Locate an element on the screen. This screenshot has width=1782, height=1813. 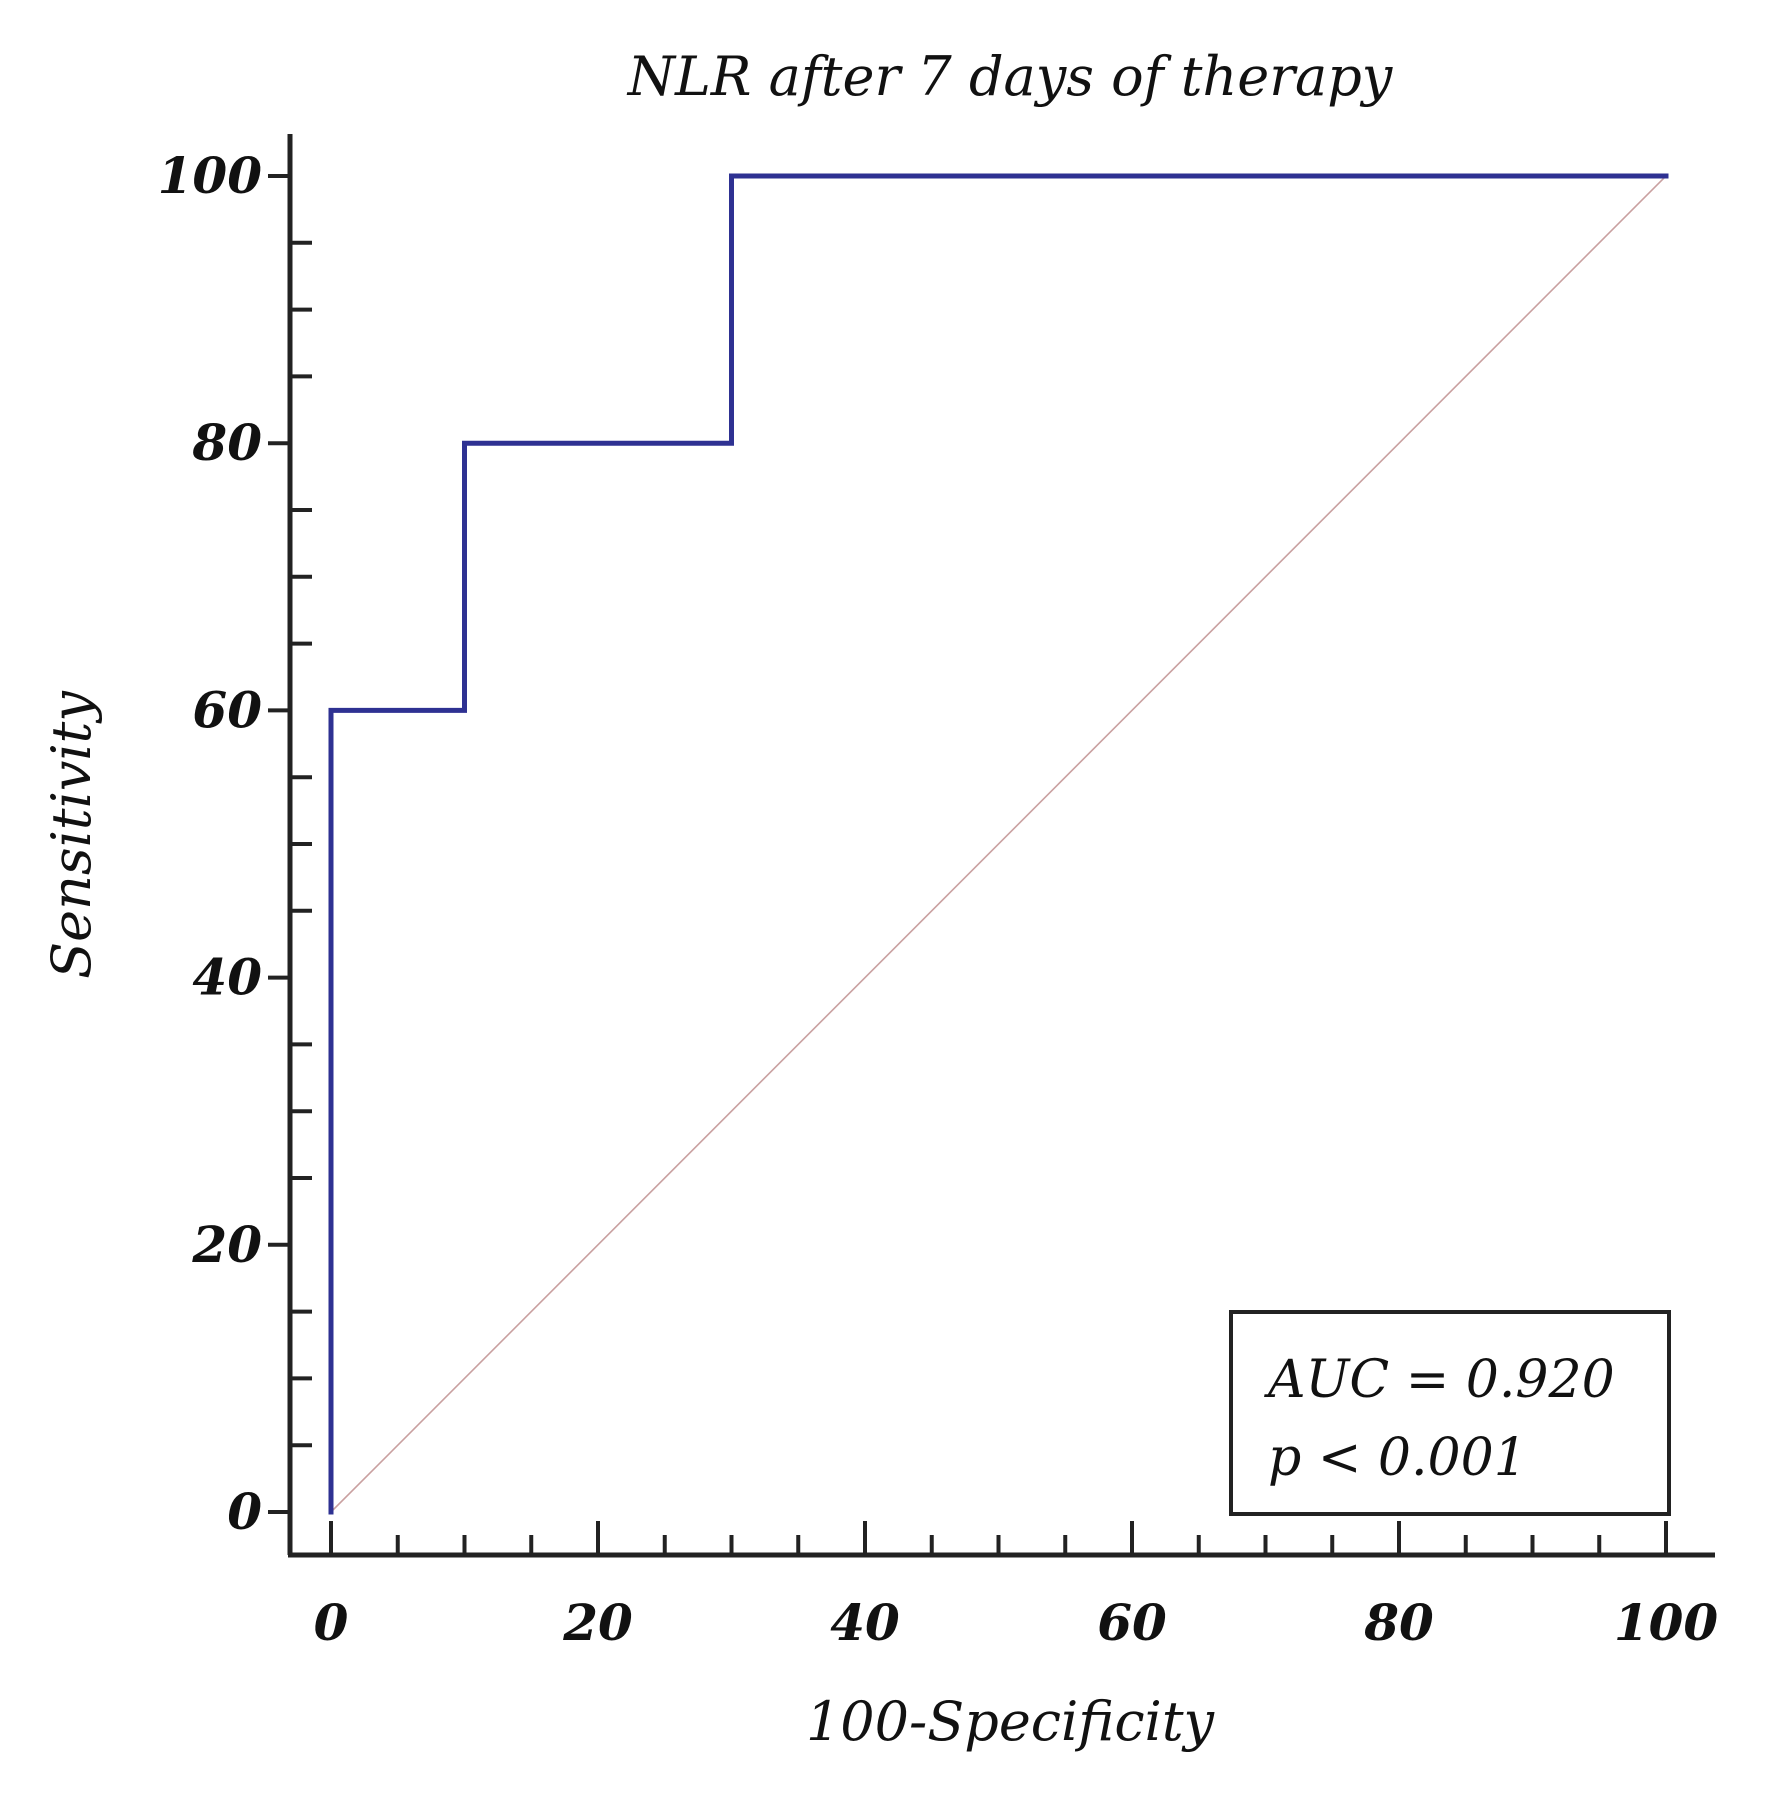
x-axis-title: 100-Specificity is located at coordinates (1011, 1721).